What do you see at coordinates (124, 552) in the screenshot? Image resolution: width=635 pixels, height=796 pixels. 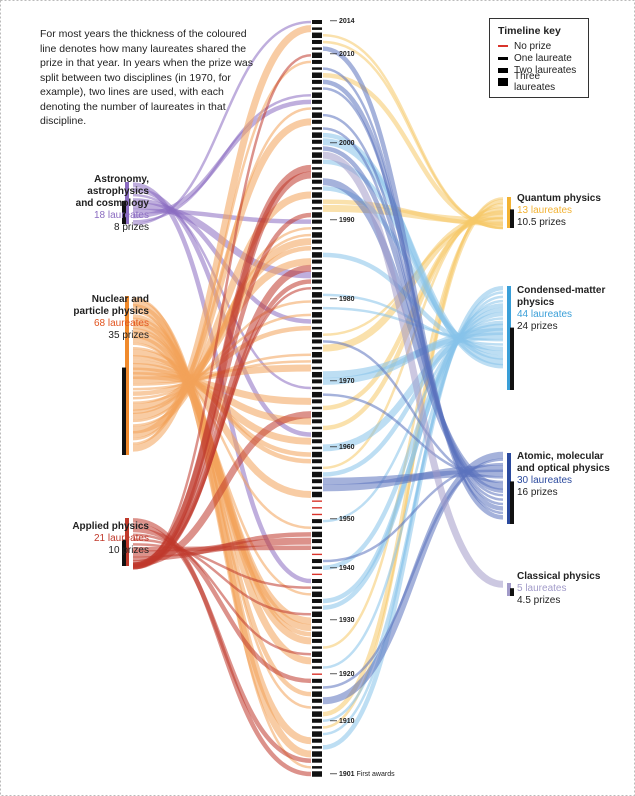 I see `applied-prize-bar` at bounding box center [124, 552].